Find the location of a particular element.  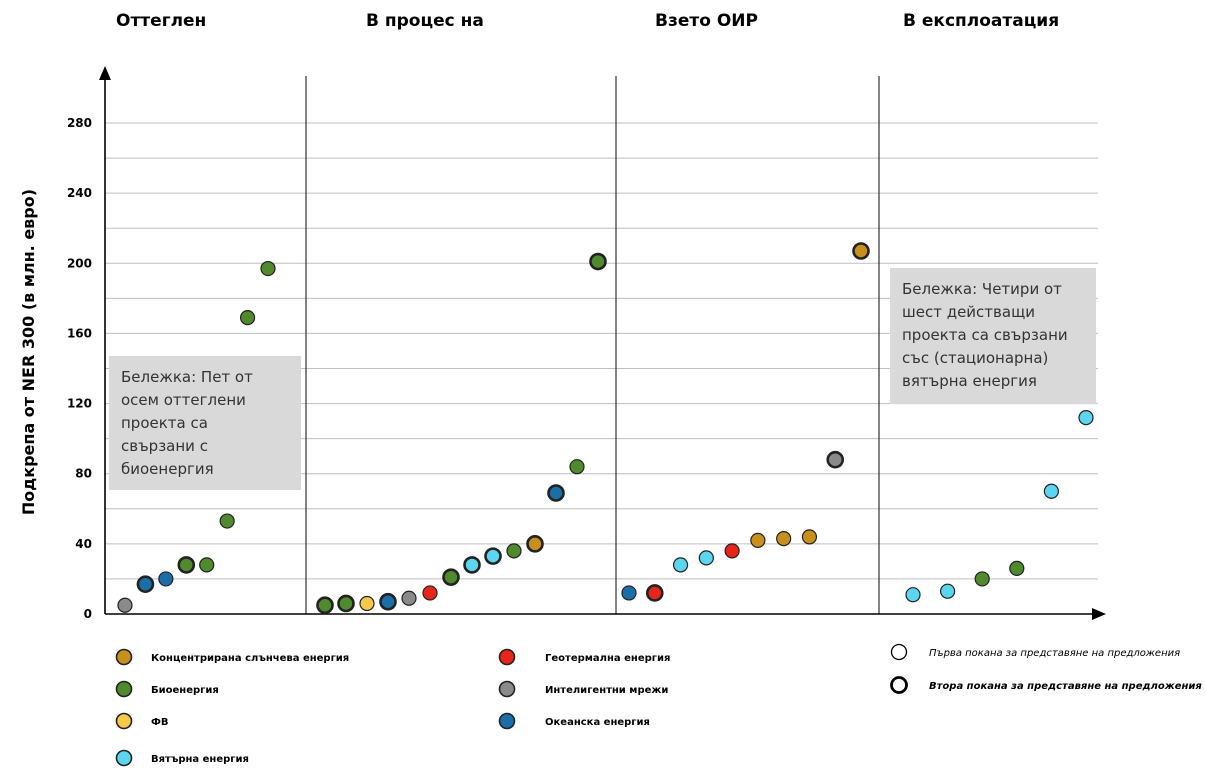

note-line: Бележка: Пет от is located at coordinates (187, 377).